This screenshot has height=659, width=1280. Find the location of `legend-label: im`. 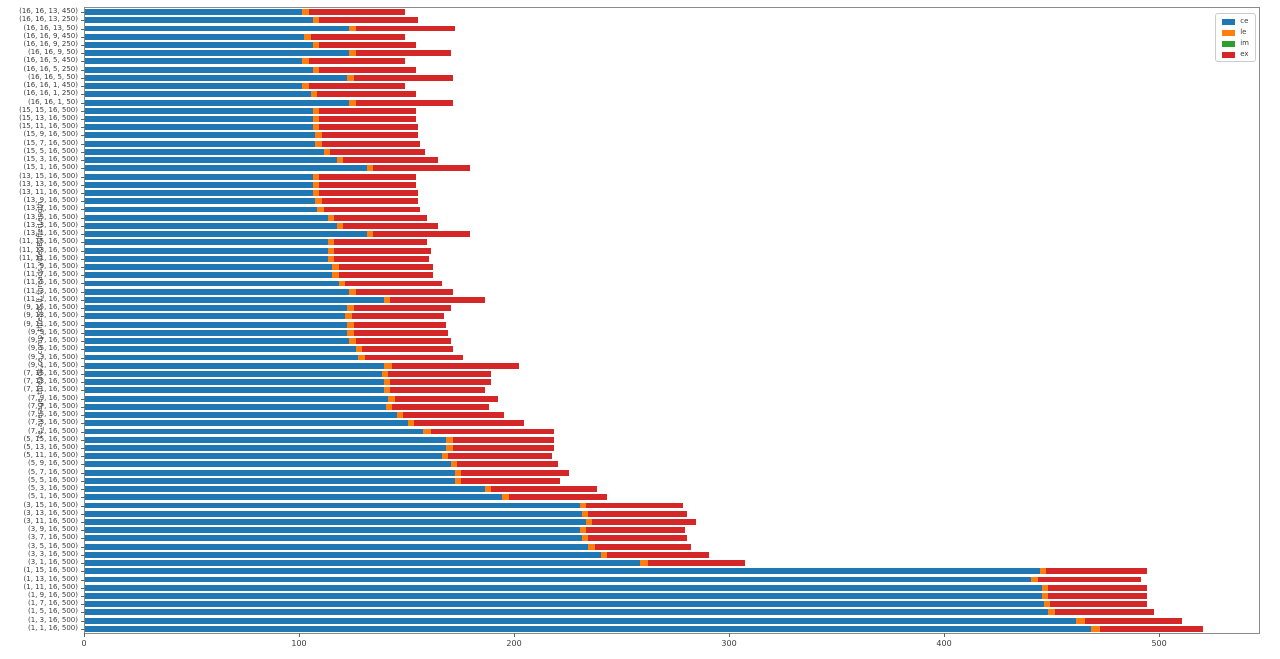

legend-label: im is located at coordinates (1244, 43).